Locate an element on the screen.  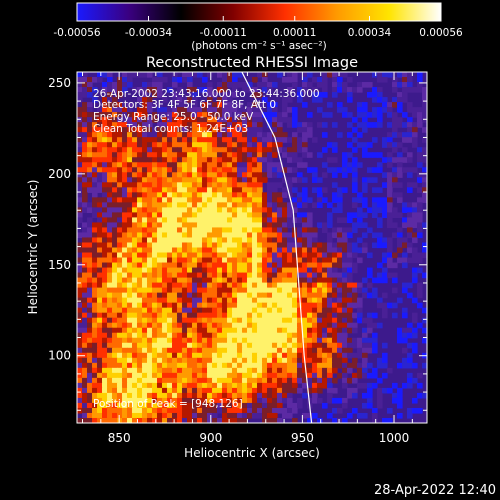
footer-timestamp: 28-Apr-2022 12:40 is located at coordinates (435, 490).